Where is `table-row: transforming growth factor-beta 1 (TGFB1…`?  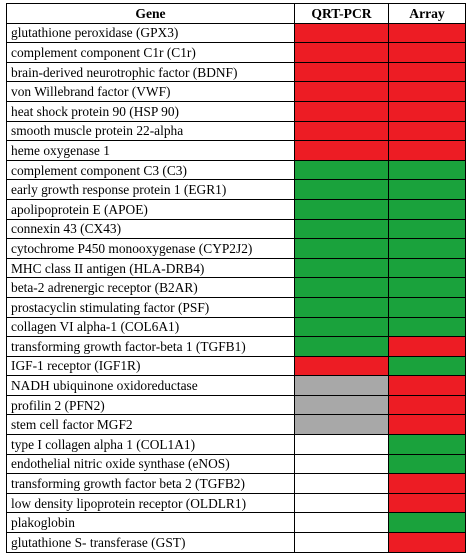 table-row: transforming growth factor-beta 1 (TGFB1… is located at coordinates (236, 346).